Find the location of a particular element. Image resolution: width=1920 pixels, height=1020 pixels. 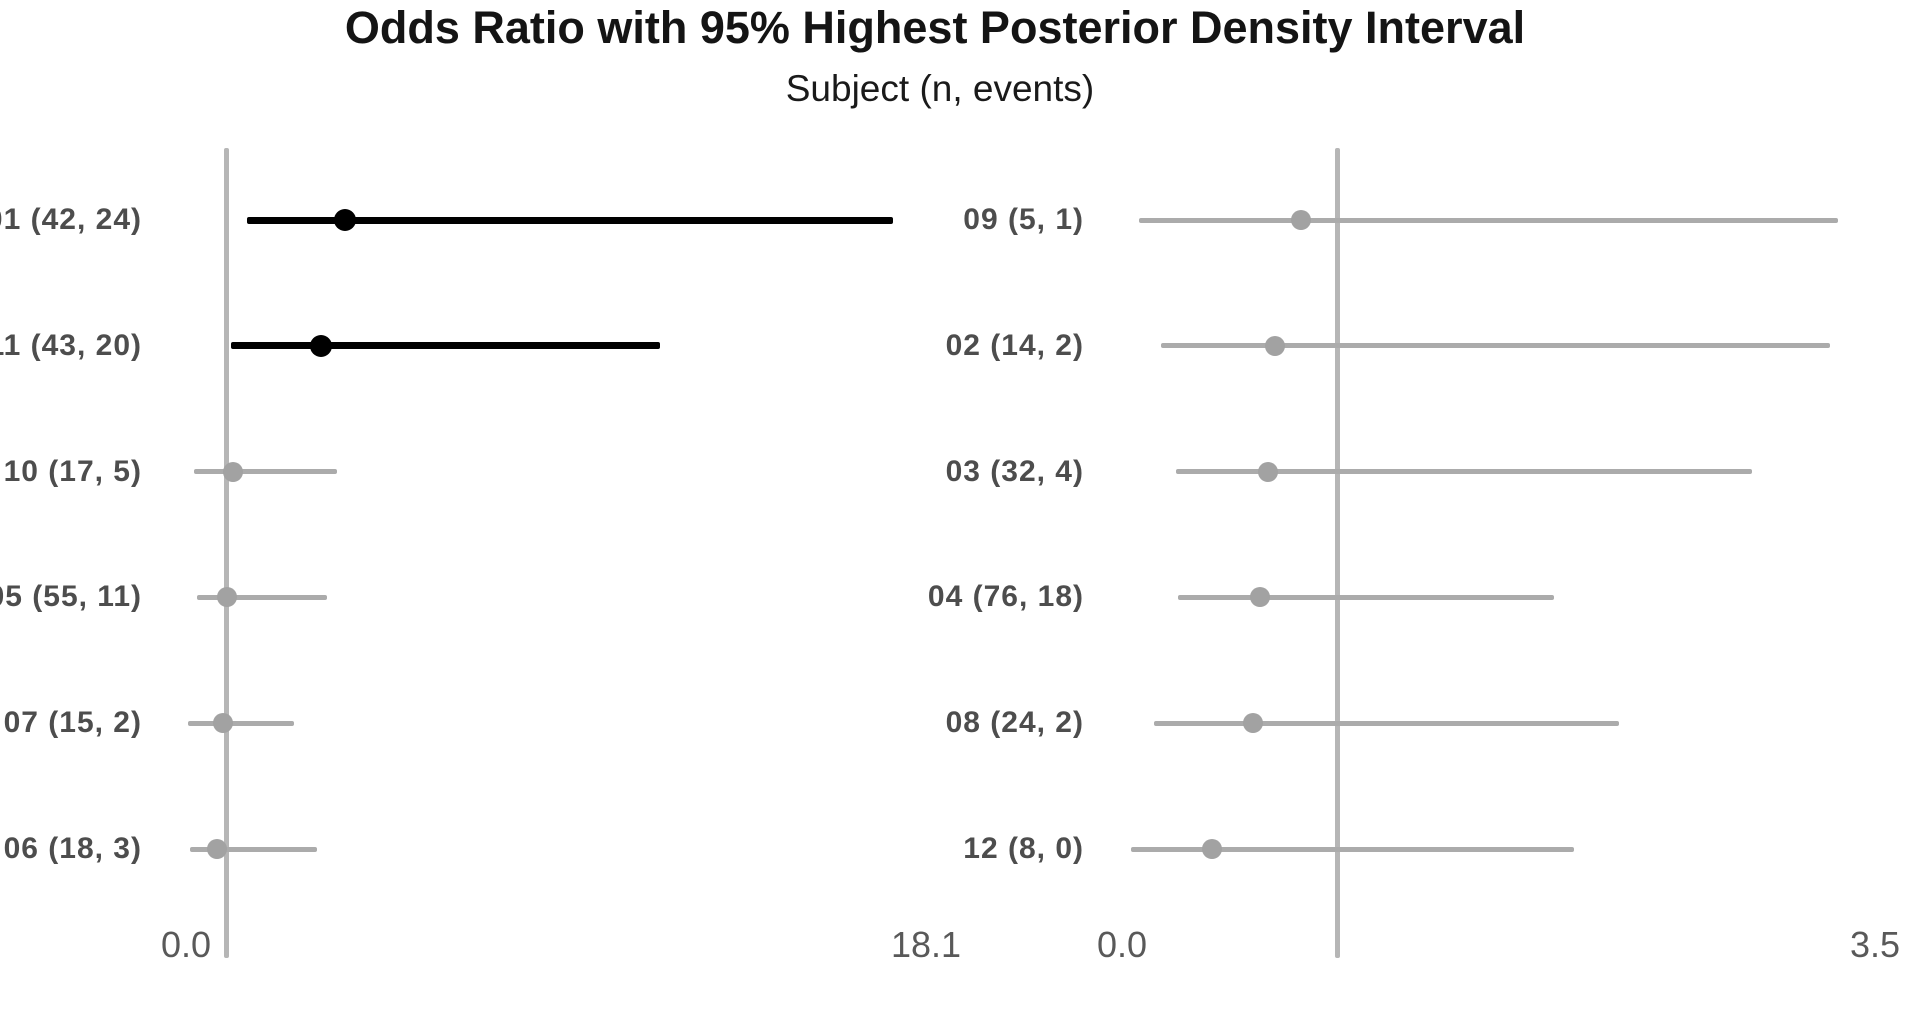

chart-subtitle: Subject (n, events) is located at coordinates (940, 88).